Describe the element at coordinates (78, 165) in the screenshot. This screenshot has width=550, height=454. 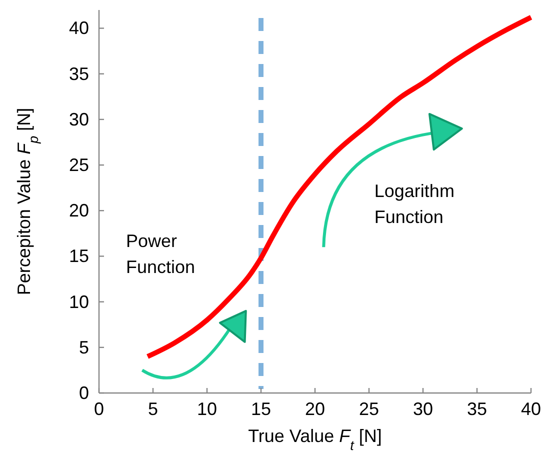
I see `y-tick-label: 25` at that location.